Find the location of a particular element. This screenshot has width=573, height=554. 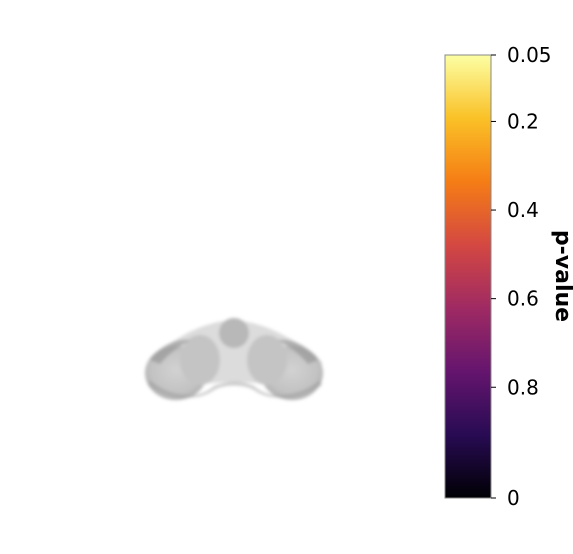

colorbar-tick-label: 0.05 is located at coordinates (529, 55).